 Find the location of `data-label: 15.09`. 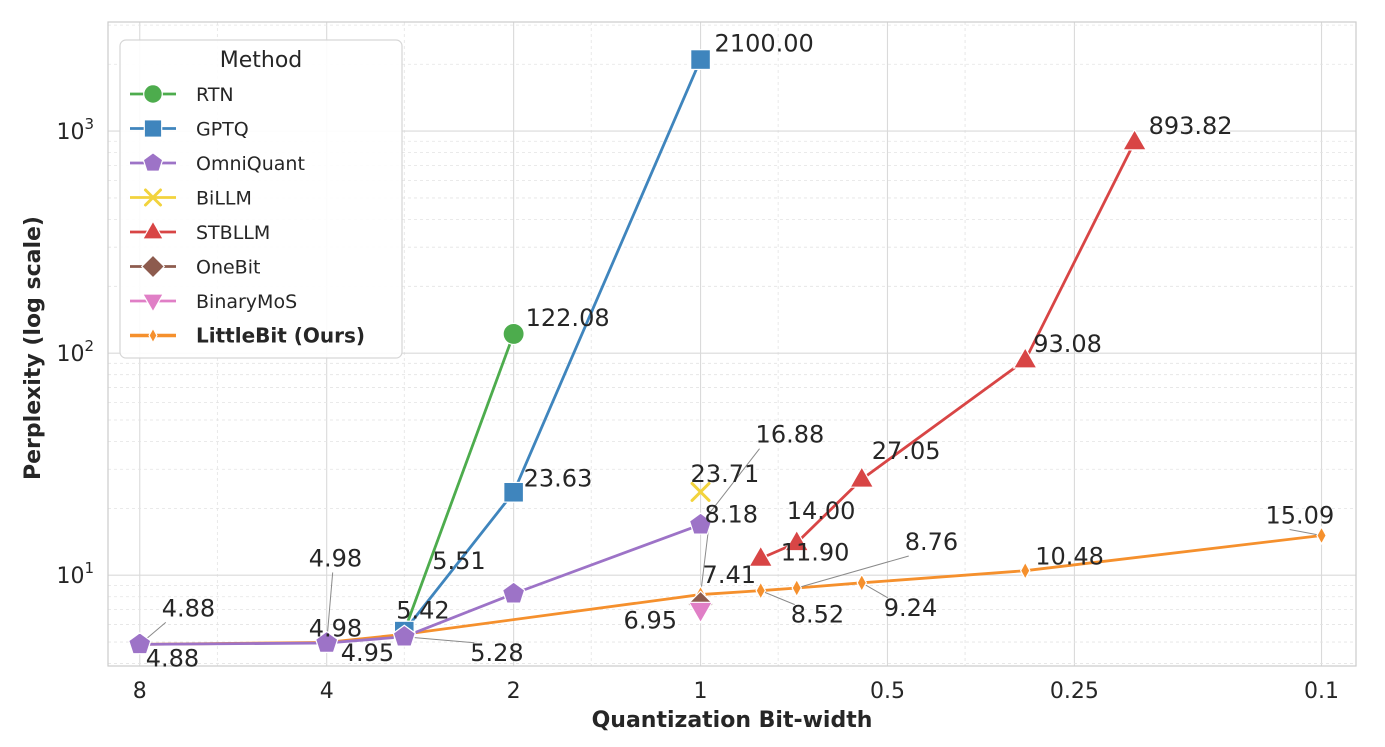

data-label: 15.09 is located at coordinates (1300, 516).